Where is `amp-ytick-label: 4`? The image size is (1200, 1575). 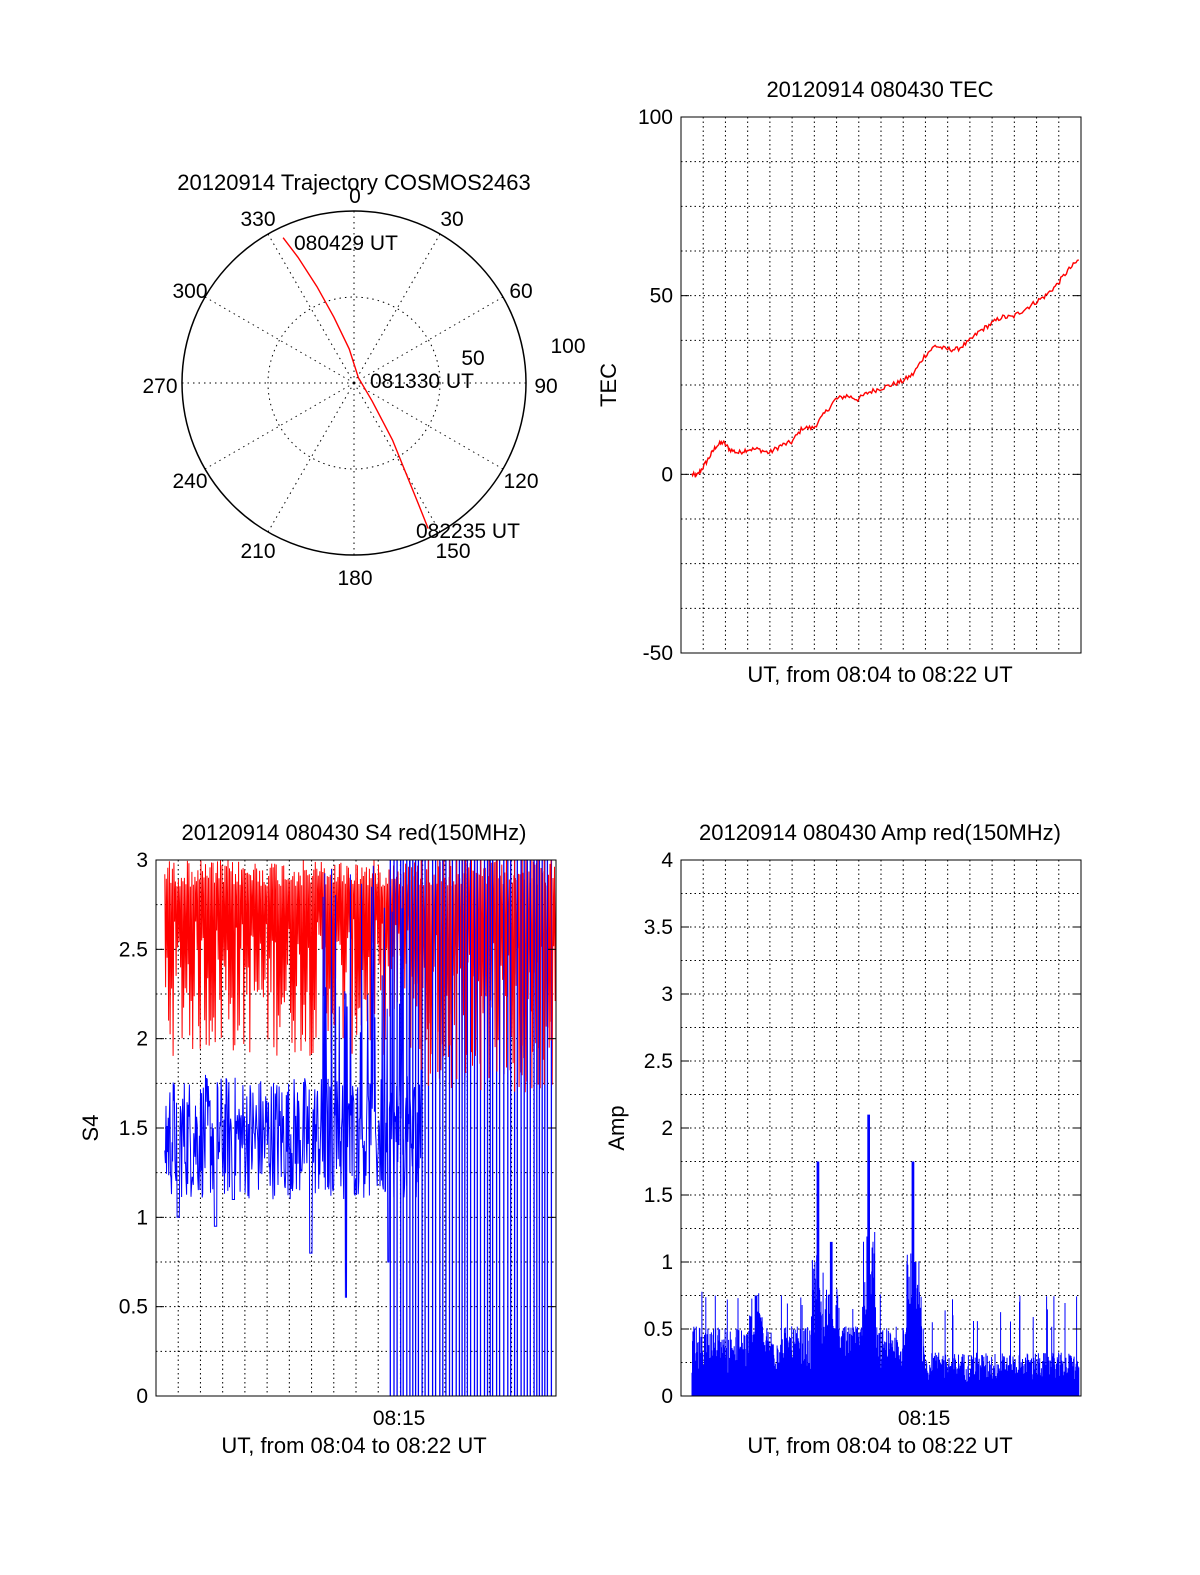
amp-ytick-label: 4 is located at coordinates (667, 860).